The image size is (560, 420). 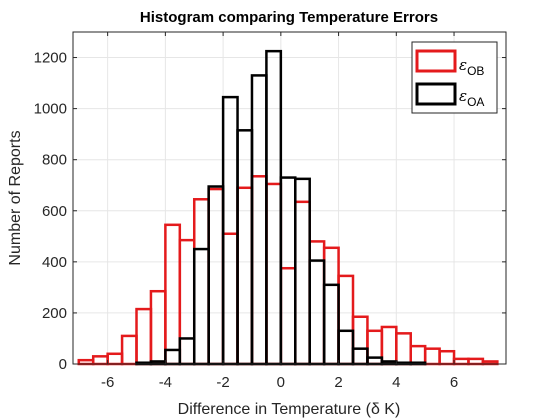 What do you see at coordinates (222, 382) in the screenshot?
I see `x-tick-label: -2` at bounding box center [222, 382].